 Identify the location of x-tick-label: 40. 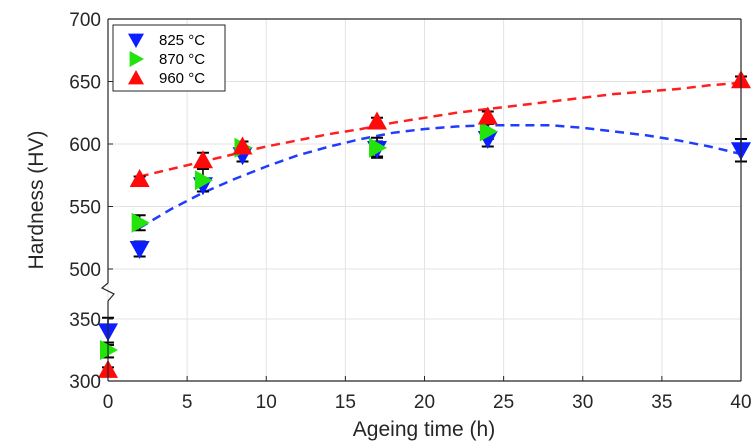
(740, 402).